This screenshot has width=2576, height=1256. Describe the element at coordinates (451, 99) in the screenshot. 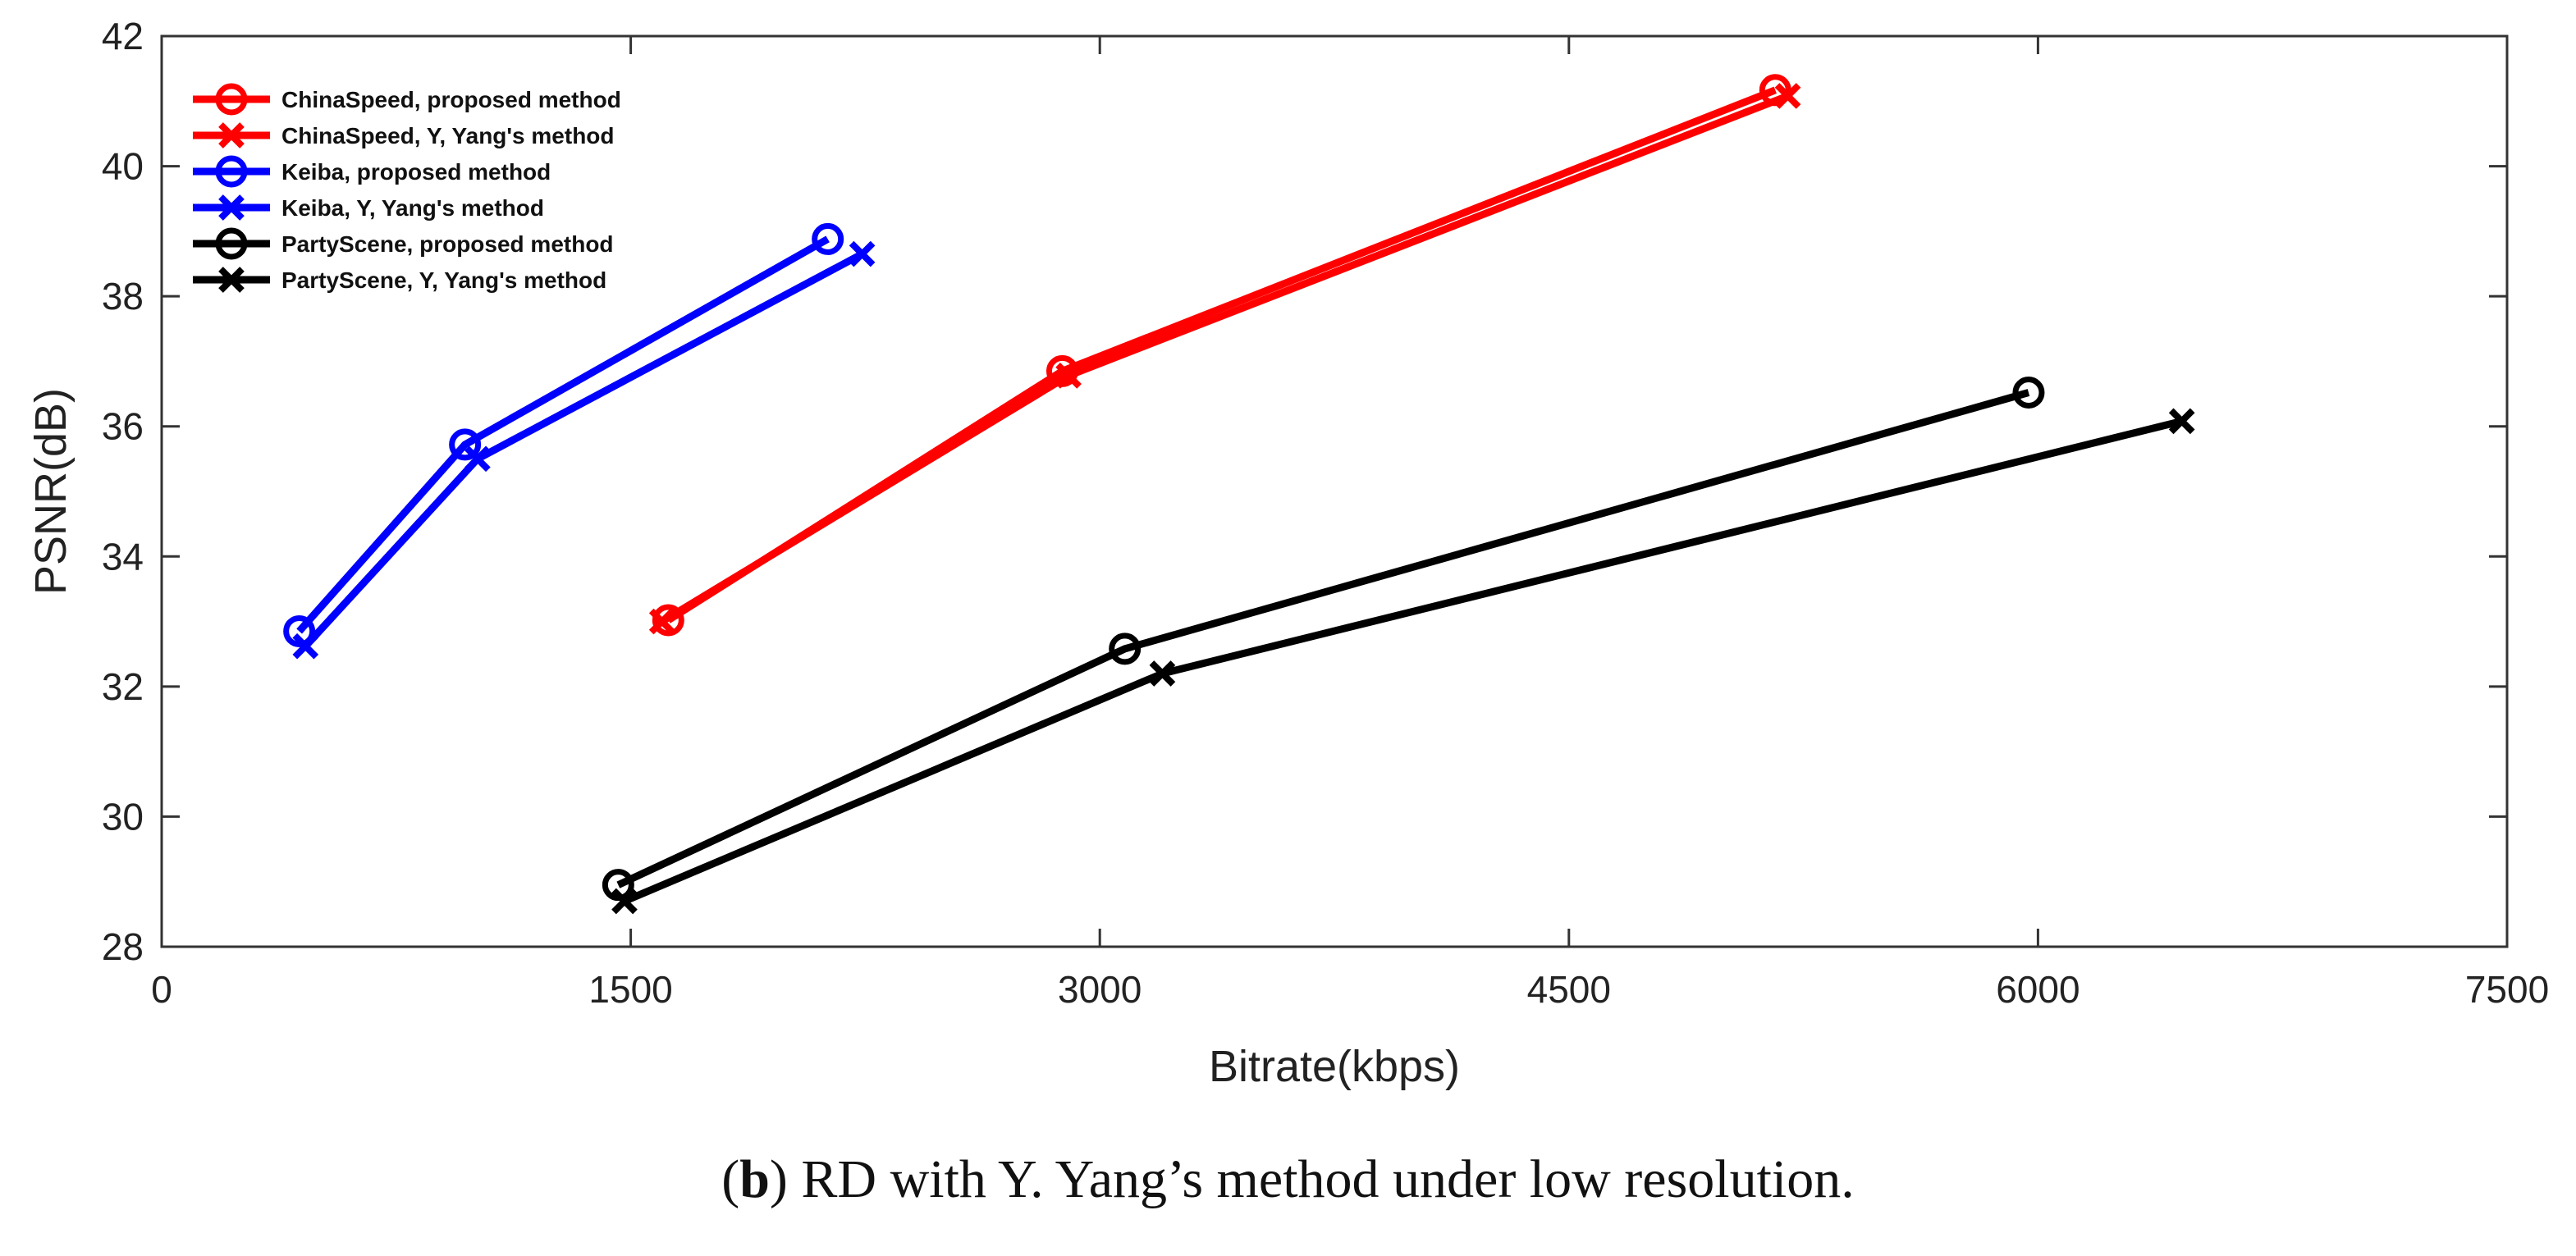

I see `legend-label: ChinaSpeed, proposed method` at that location.